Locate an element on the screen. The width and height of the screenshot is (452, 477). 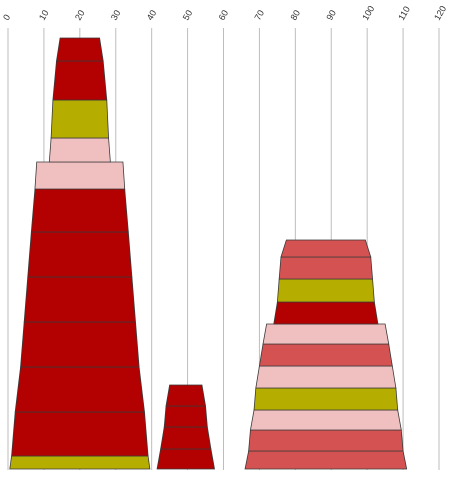
x-tick-label: 80 is located at coordinates (295, 15).